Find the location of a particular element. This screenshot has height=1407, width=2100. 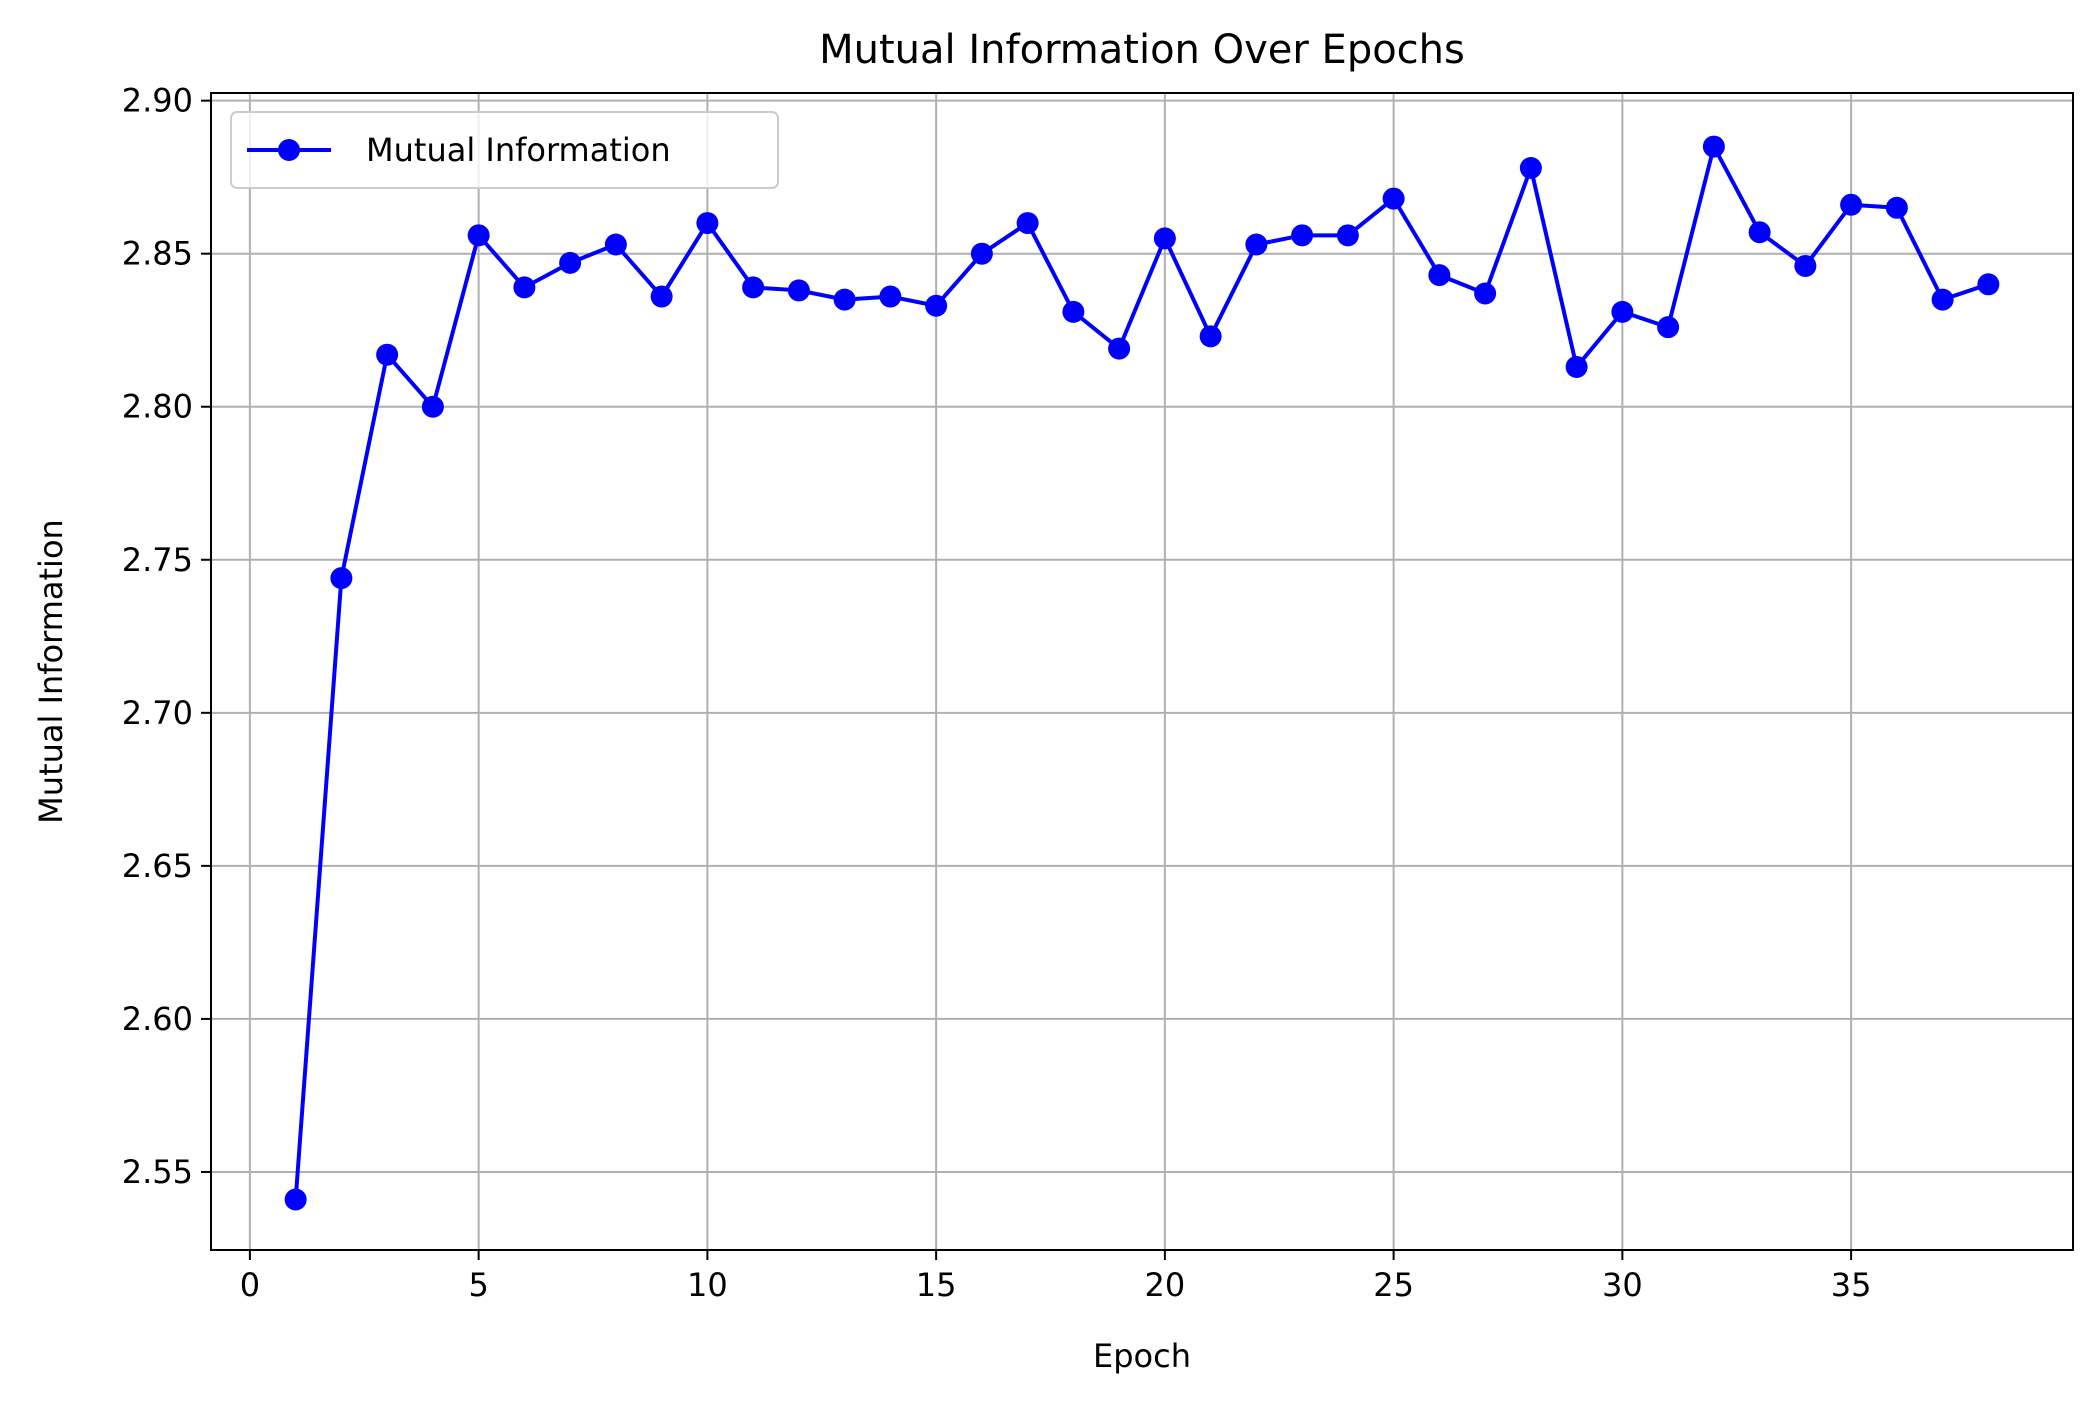

legend-box is located at coordinates (504, 150).